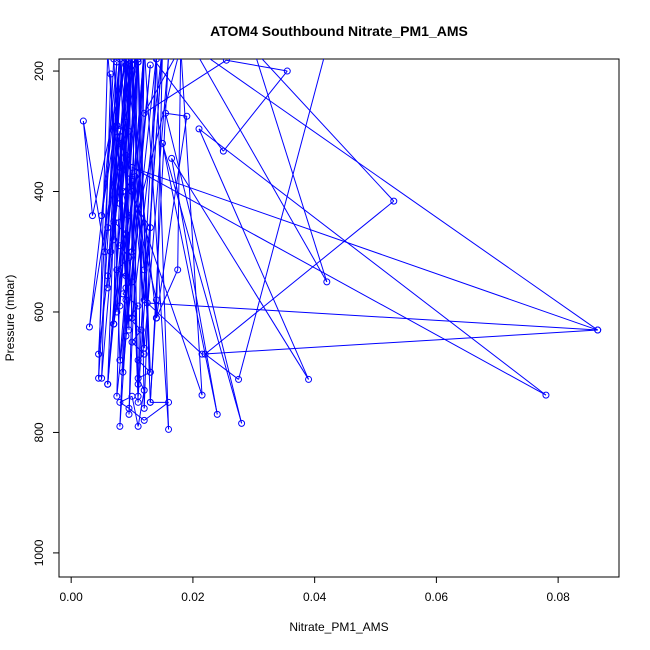 The image size is (650, 650). I want to click on y-axis: 200 400 600 800 1000, so click(45, 313).